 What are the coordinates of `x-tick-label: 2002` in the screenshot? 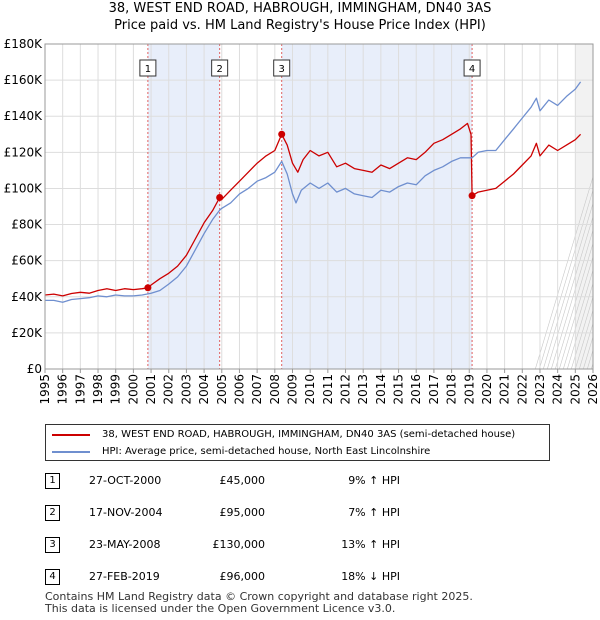 It's located at (169, 389).